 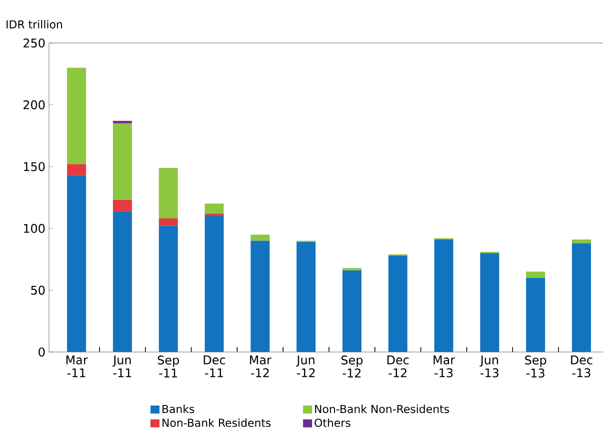 I want to click on legend-label: Non-Bank Non-Residents, so click(x=382, y=409).